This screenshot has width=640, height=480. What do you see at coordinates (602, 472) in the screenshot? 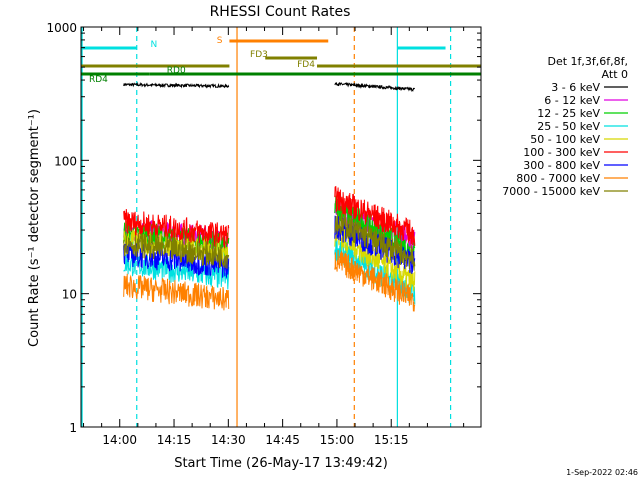
I see `footer-timestamp: 1-Sep-2022 02:46` at bounding box center [602, 472].